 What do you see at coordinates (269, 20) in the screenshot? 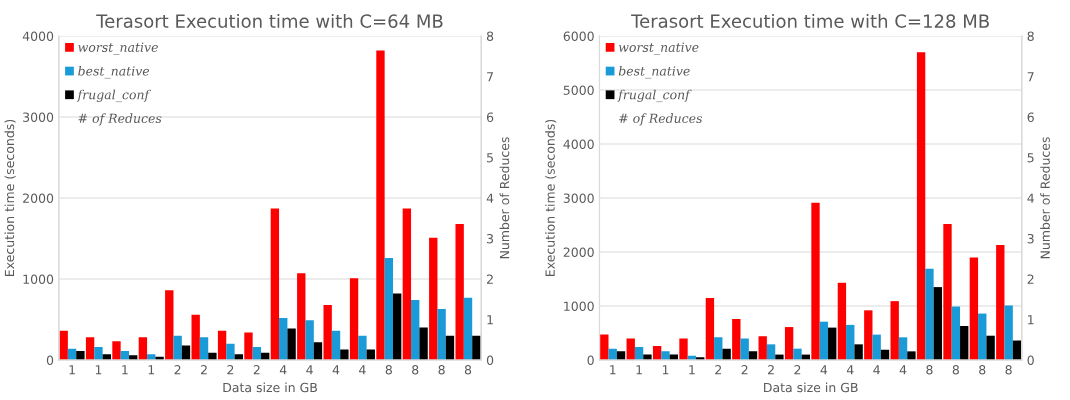
I see `chart-title: Terasort Execution time with C=64 MB` at bounding box center [269, 20].